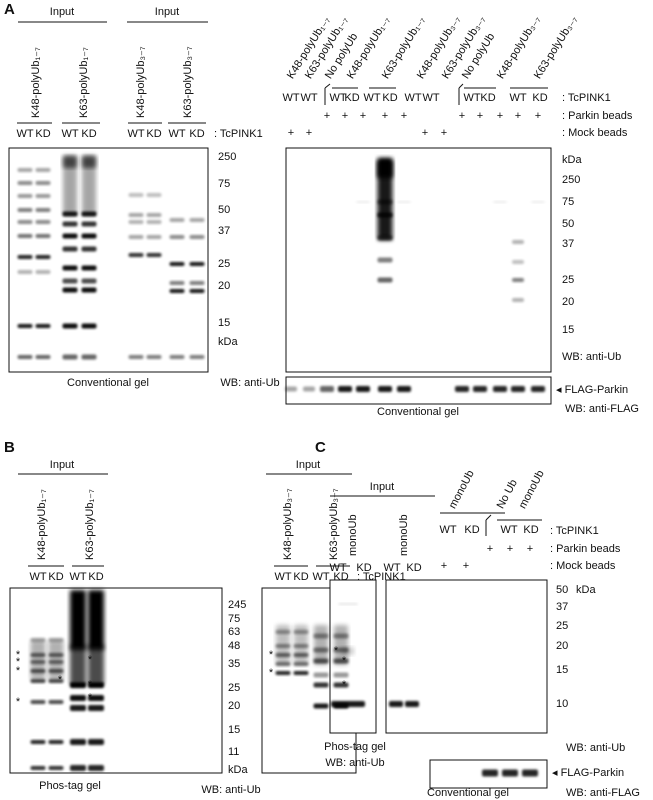 Image resolution: width=653 pixels, height=800 pixels. I want to click on marker: 75, so click(234, 619).